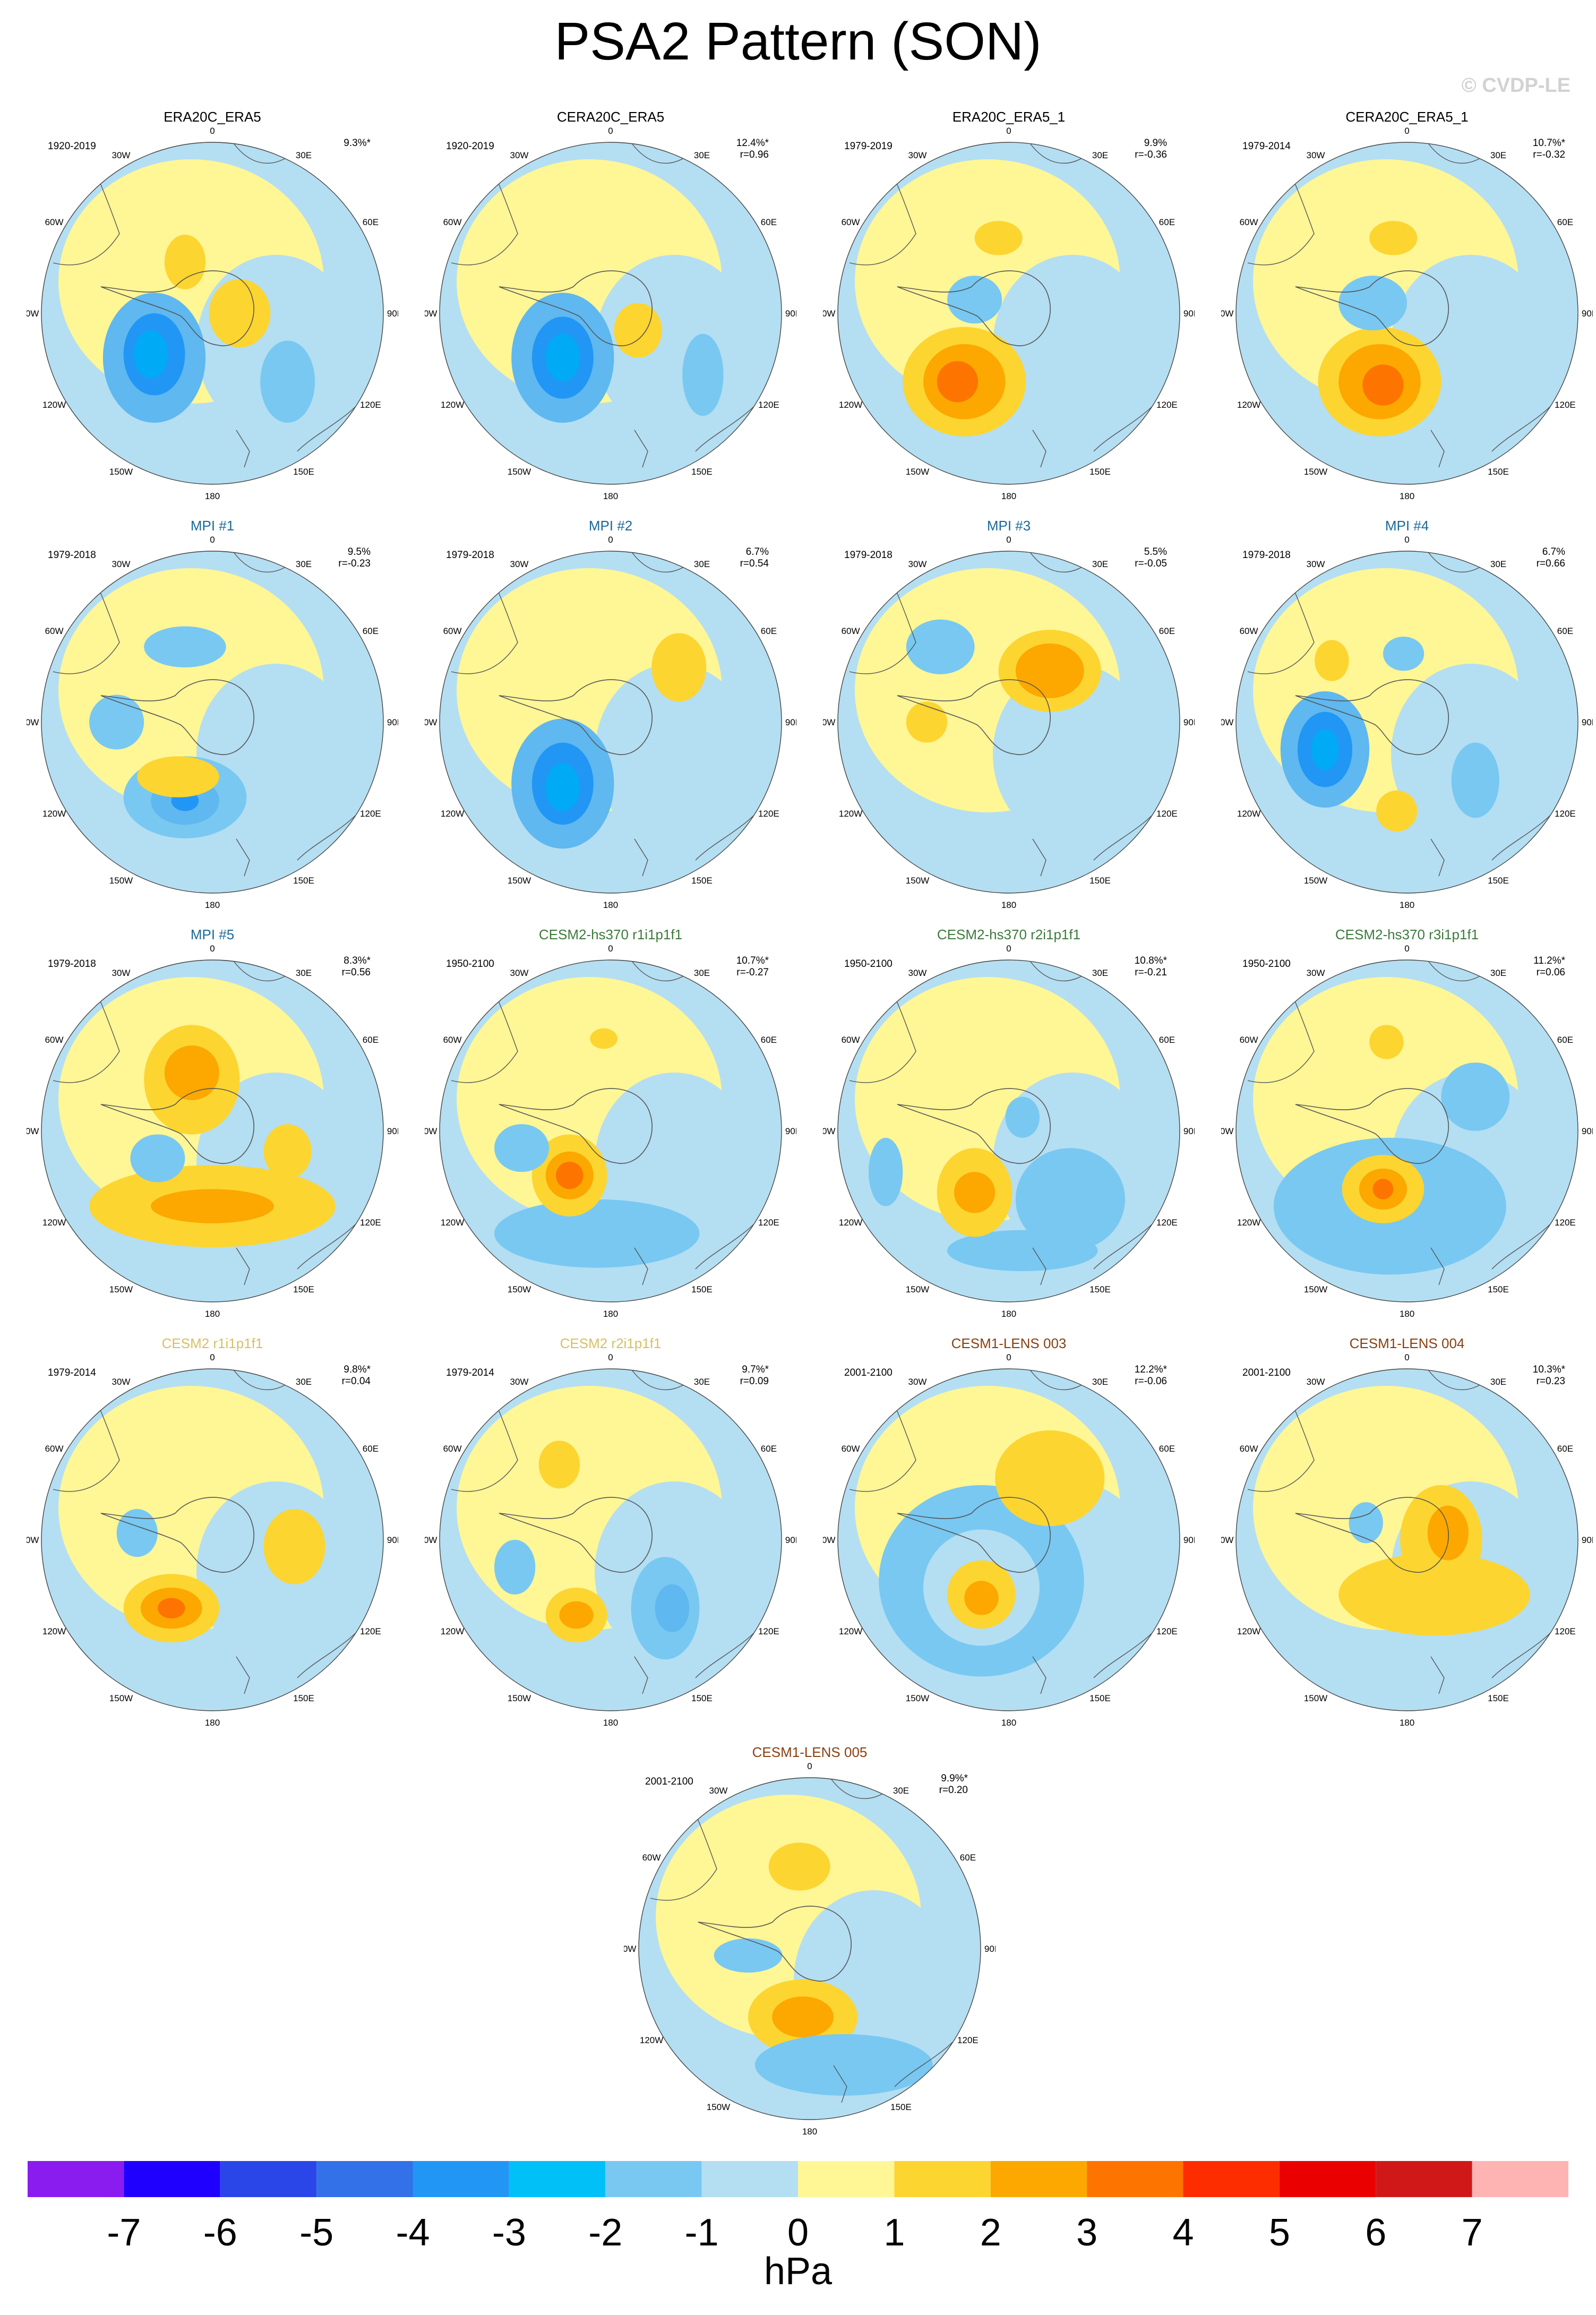  I want to click on panel-variance: 9.9%*, so click(954, 1778).